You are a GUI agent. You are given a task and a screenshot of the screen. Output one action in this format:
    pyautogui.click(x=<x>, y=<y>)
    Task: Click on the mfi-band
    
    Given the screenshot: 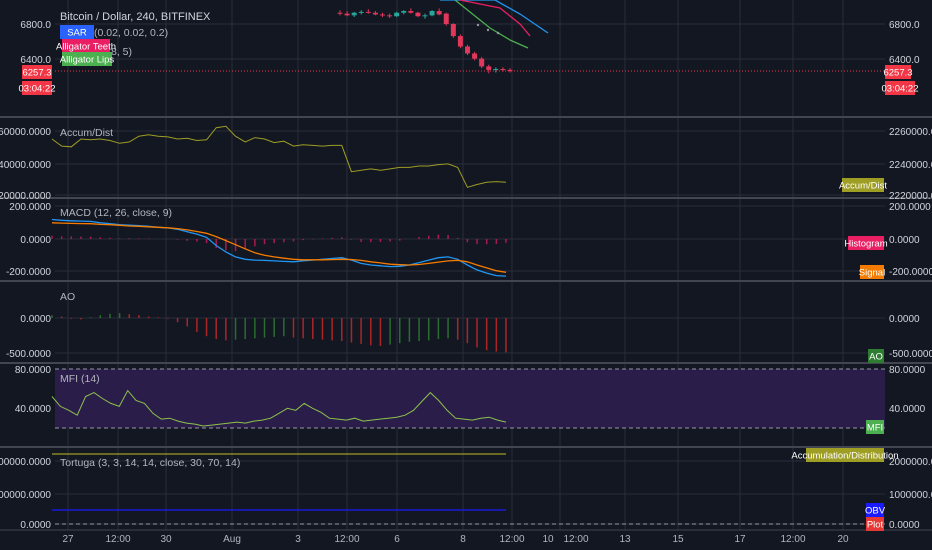 What is the action you would take?
    pyautogui.click(x=470, y=398)
    